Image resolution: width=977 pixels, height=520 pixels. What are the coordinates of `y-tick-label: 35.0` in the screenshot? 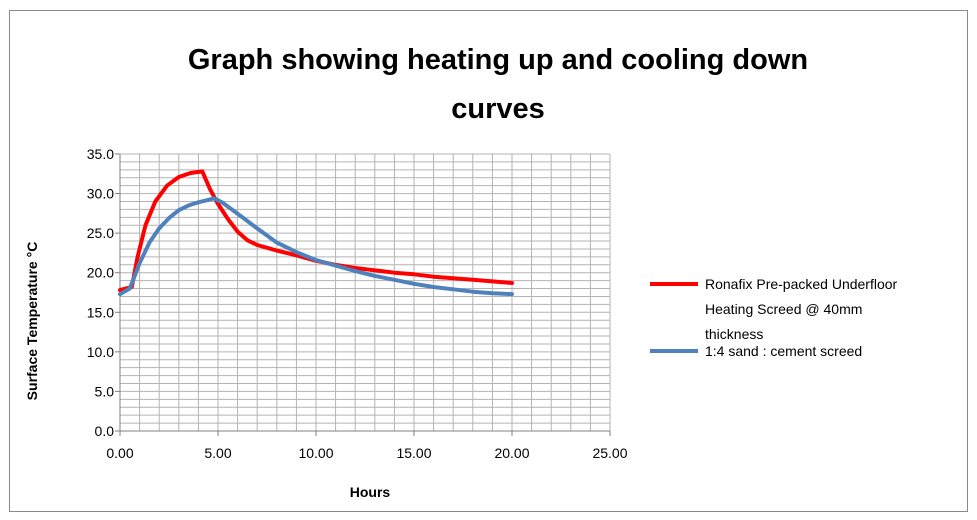 It's located at (100, 154).